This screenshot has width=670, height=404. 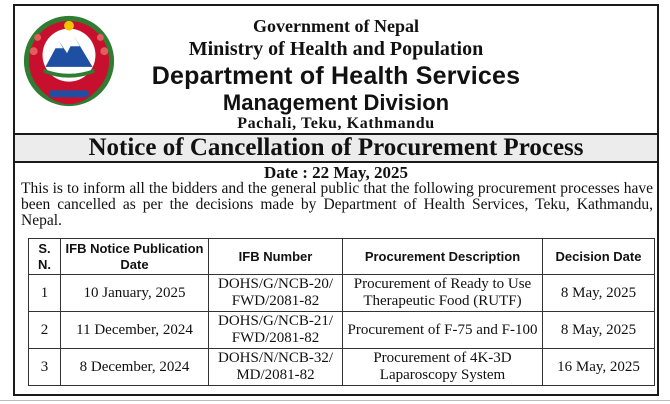 What do you see at coordinates (134, 256) in the screenshot?
I see `header-ifb-date: IFB Notice Publication Date` at bounding box center [134, 256].